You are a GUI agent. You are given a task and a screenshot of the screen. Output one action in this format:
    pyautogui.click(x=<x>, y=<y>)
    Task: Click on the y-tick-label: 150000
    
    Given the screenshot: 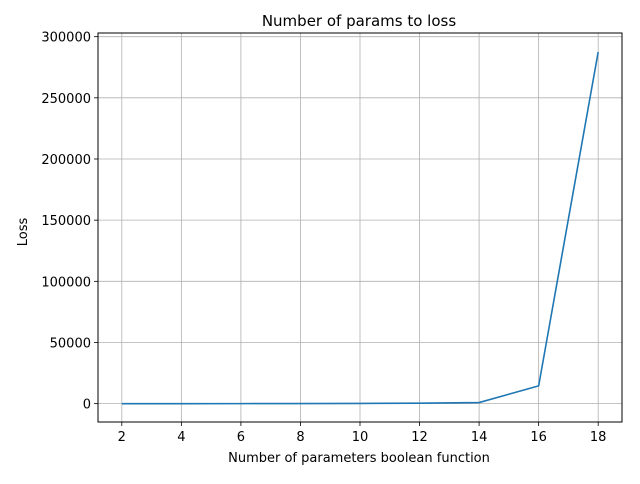 What is the action you would take?
    pyautogui.click(x=66, y=221)
    